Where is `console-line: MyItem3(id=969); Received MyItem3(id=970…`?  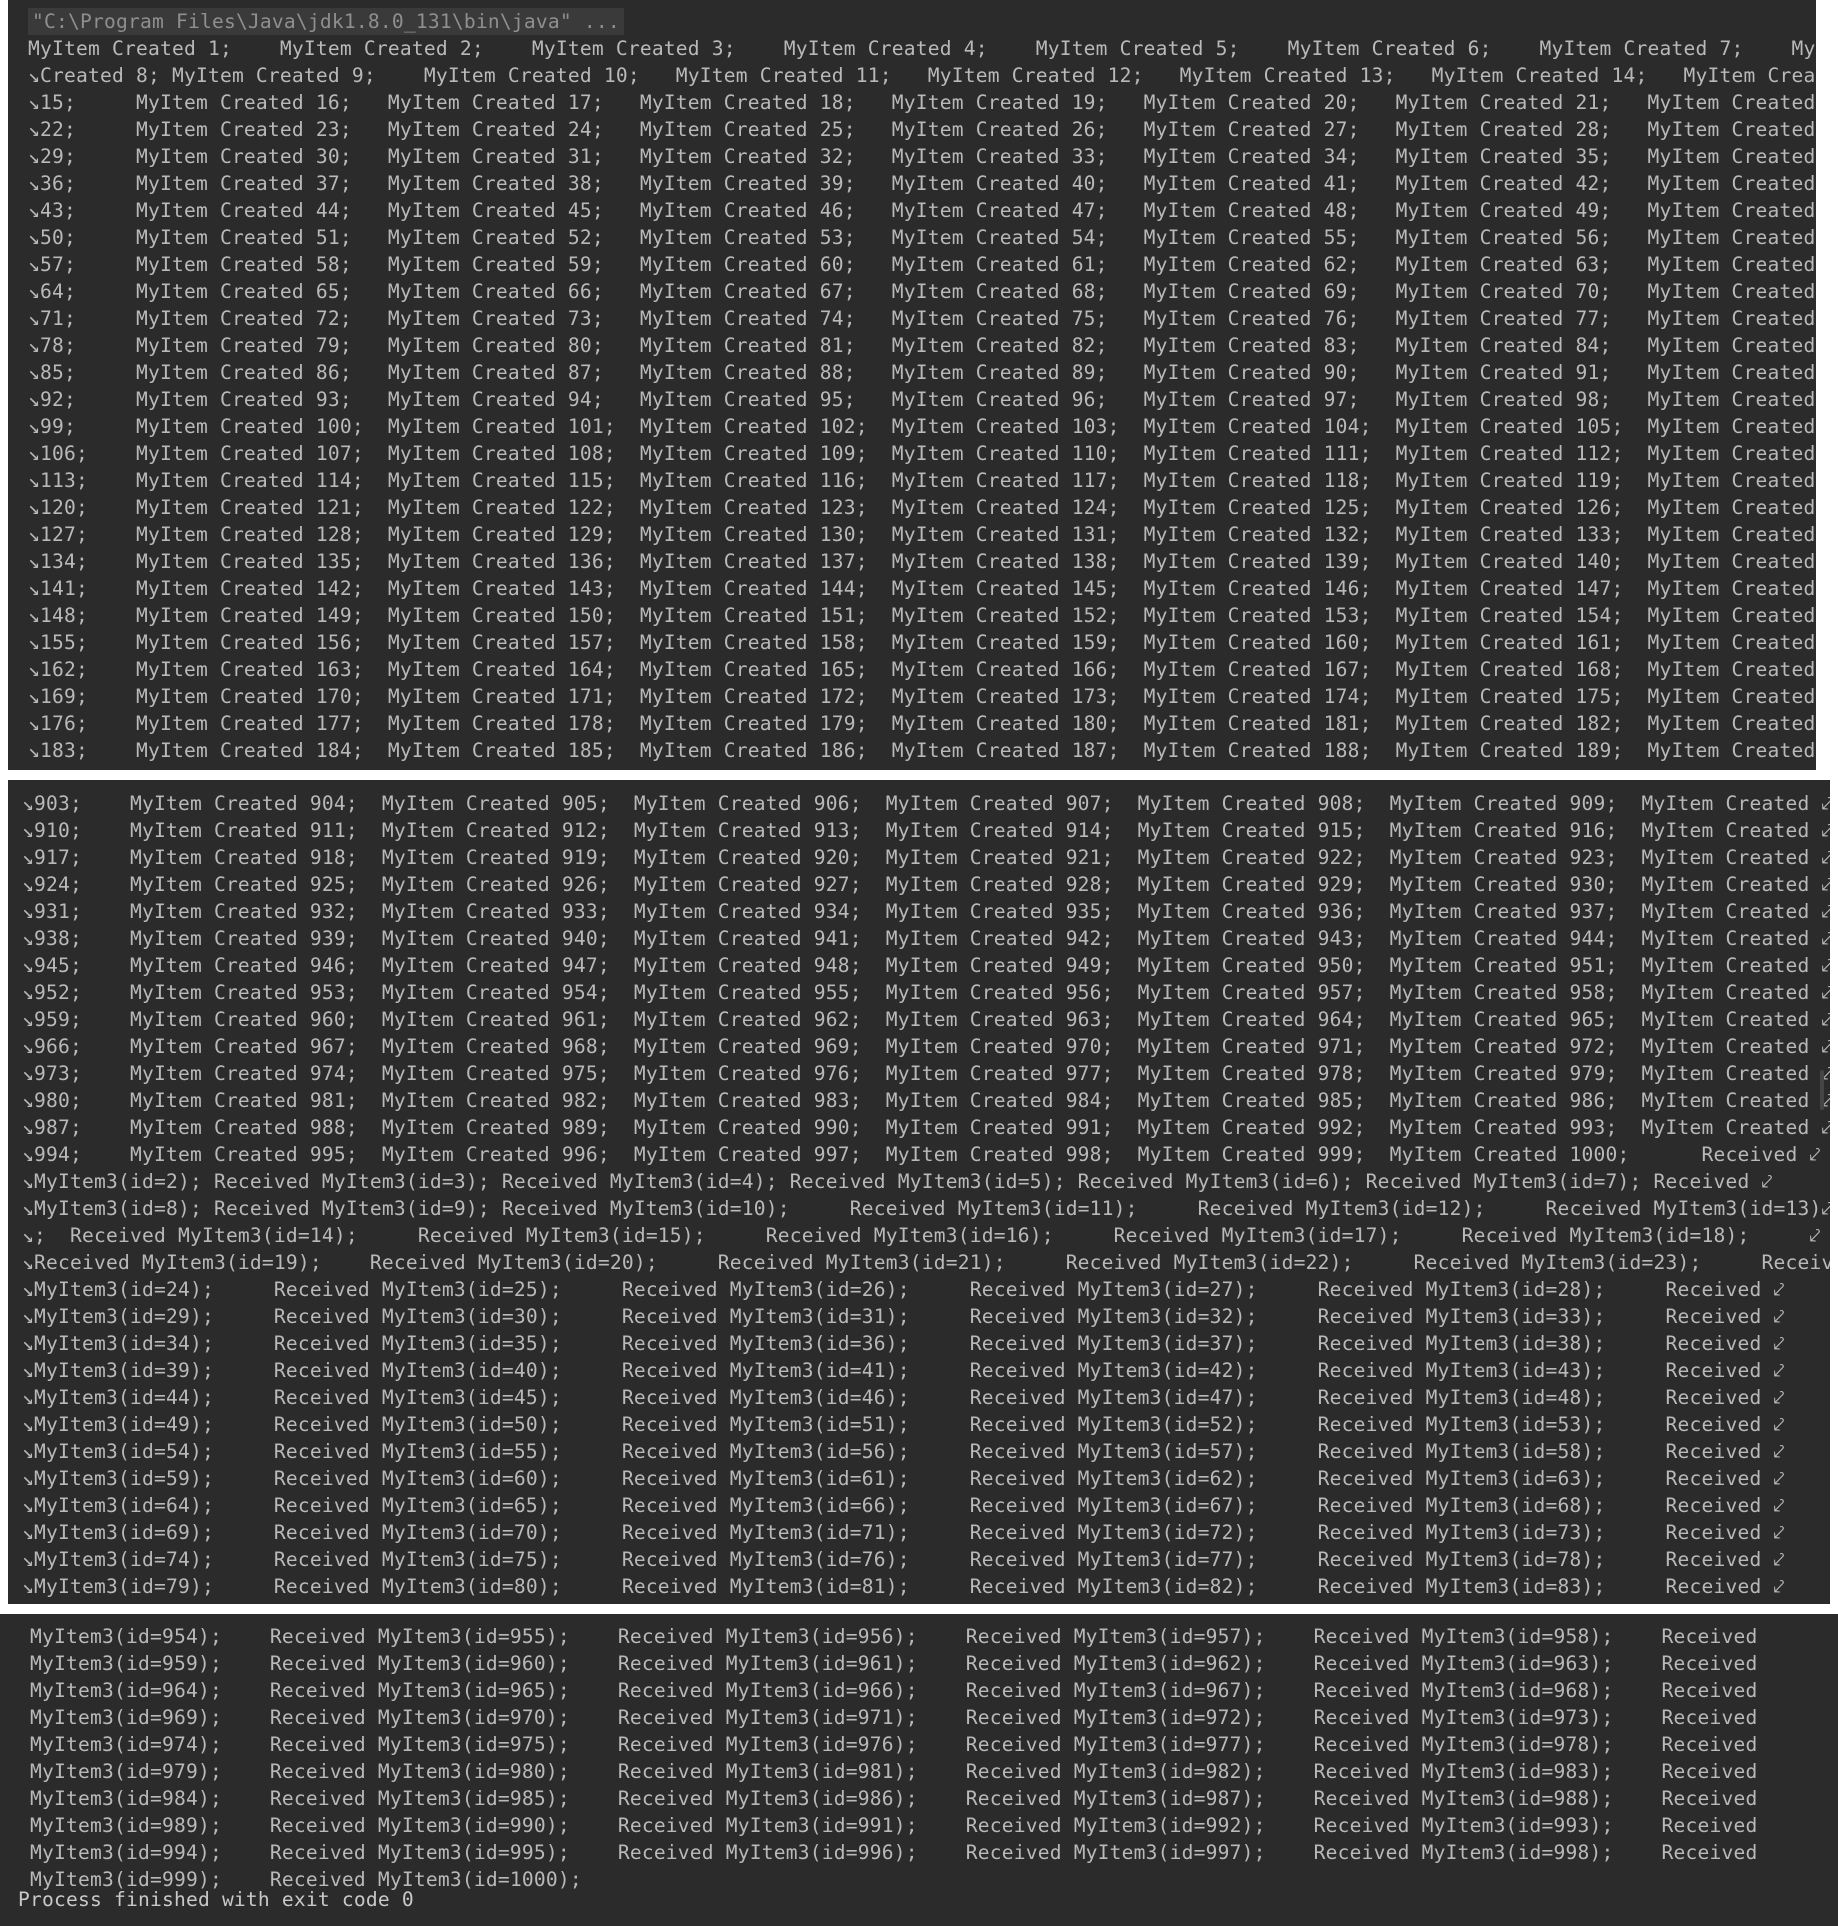 console-line: MyItem3(id=969); Received MyItem3(id=970… is located at coordinates (894, 1717).